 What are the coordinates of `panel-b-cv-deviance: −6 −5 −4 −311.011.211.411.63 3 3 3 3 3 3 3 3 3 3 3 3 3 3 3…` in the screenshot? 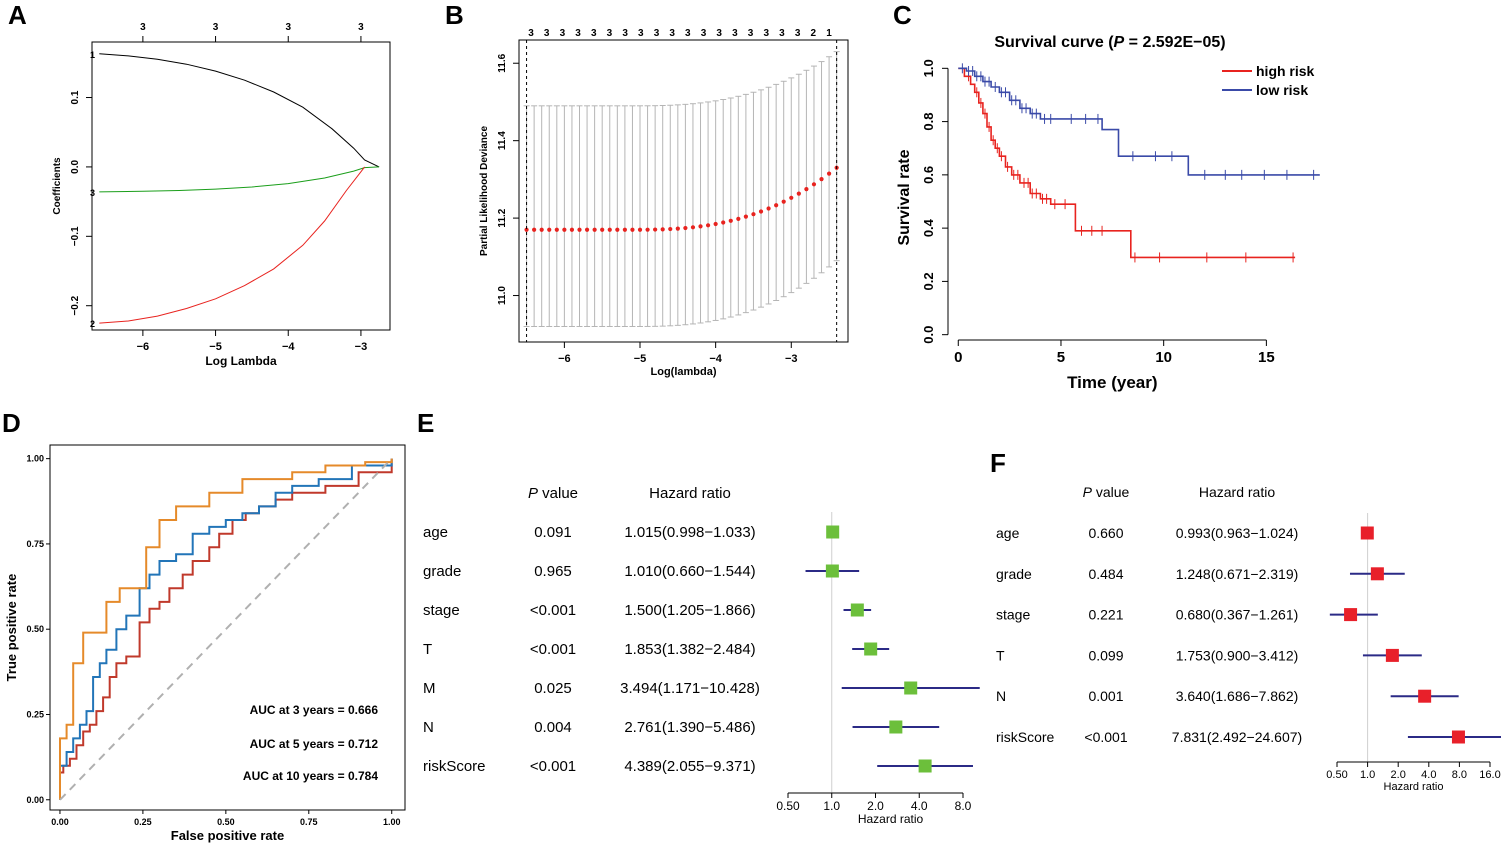 It's located at (664, 203).